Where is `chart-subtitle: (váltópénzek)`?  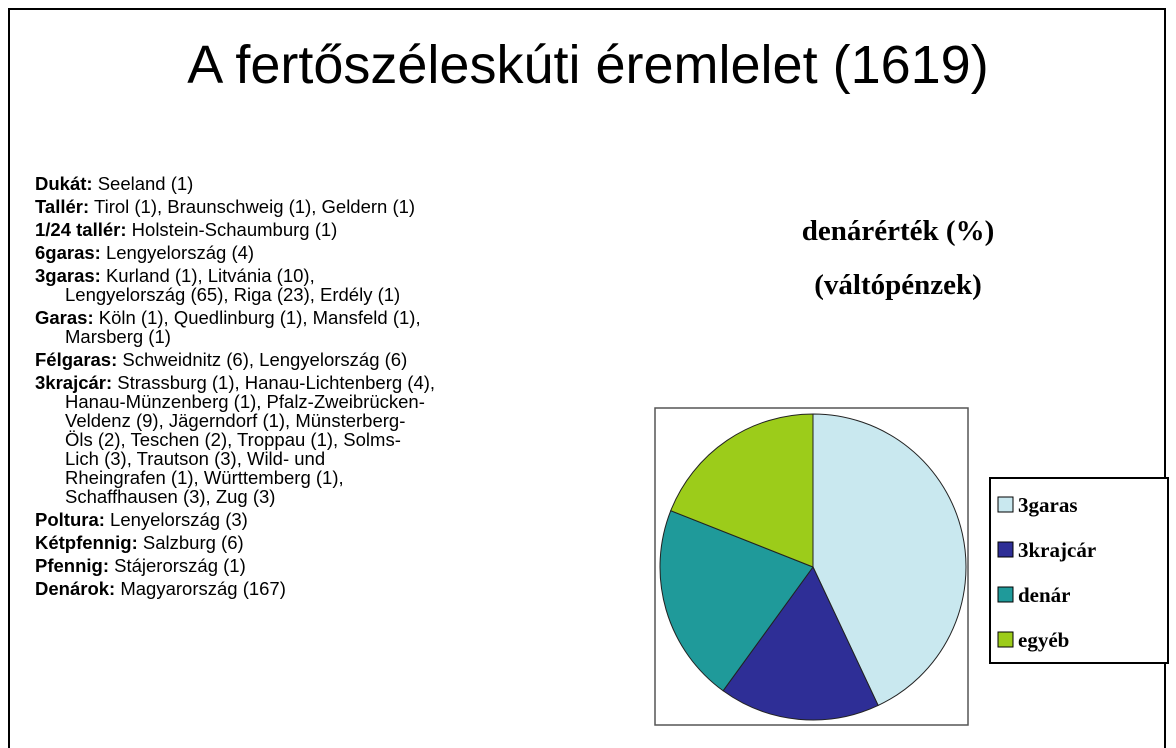 chart-subtitle: (váltópénzek) is located at coordinates (898, 285).